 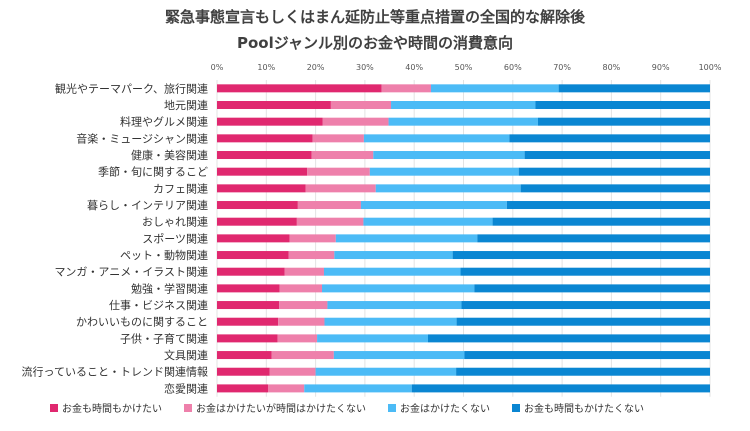 I want to click on x-tick-label: 50%, so click(x=464, y=67).